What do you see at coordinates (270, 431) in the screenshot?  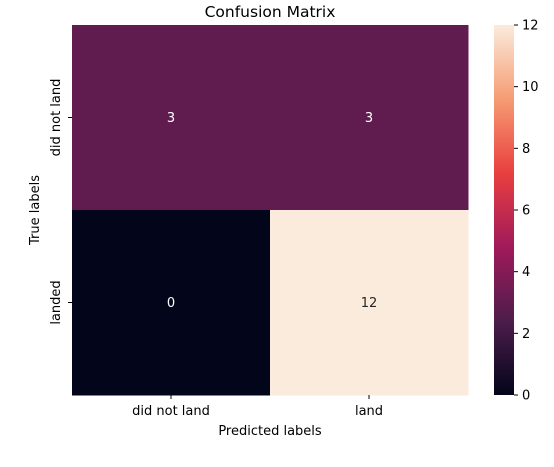 I see `x-axis-label: Predicted labels` at bounding box center [270, 431].